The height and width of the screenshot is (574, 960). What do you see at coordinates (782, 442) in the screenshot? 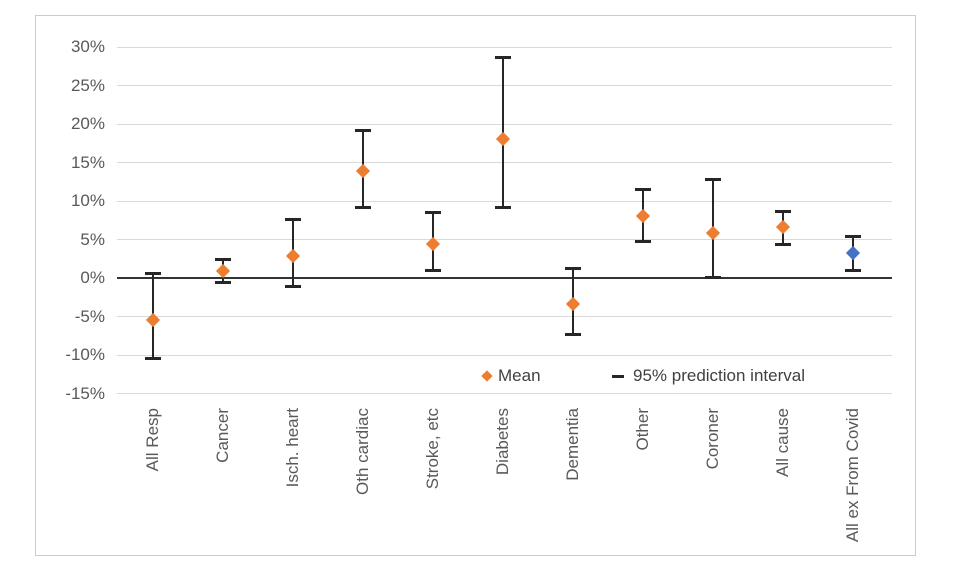
I see `x-category-label: All cause` at bounding box center [782, 442].